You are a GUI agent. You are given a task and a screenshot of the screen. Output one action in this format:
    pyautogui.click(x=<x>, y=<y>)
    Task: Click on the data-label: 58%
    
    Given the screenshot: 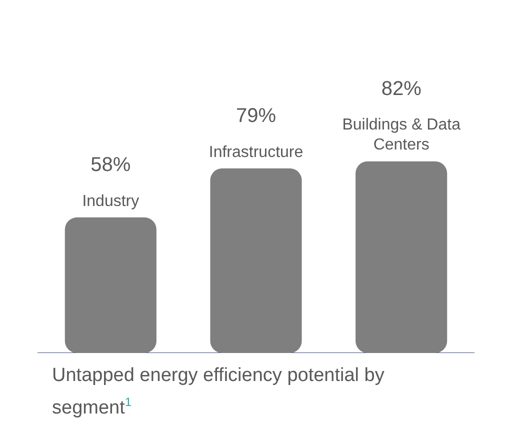 What is the action you would take?
    pyautogui.click(x=110, y=165)
    